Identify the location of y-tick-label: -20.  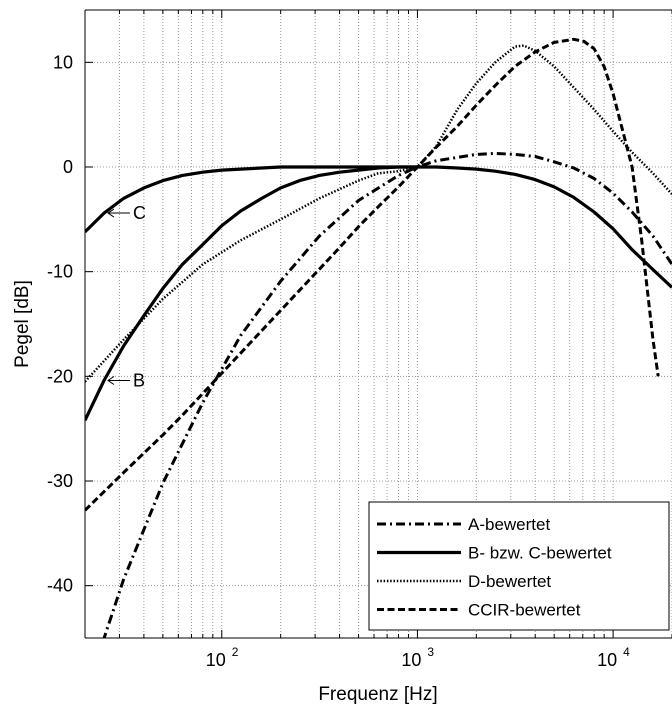
(60, 376).